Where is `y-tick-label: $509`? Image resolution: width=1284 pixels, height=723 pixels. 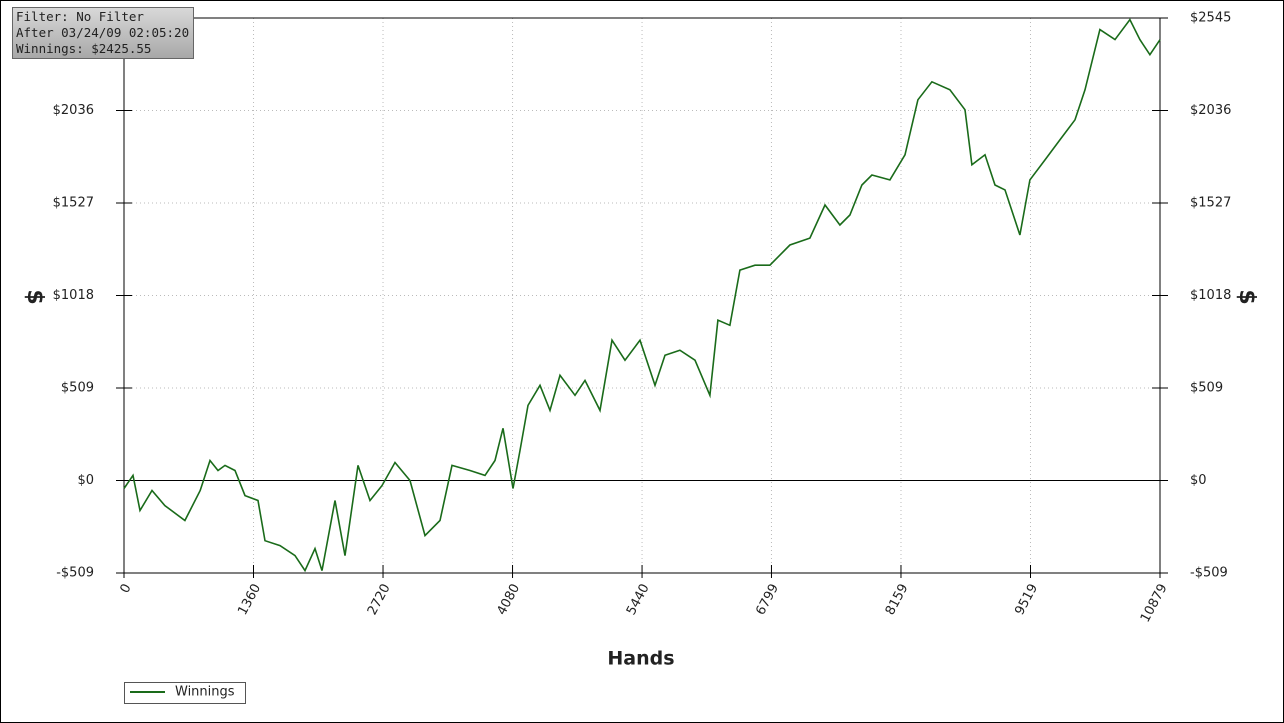 y-tick-label: $509 is located at coordinates (77, 388).